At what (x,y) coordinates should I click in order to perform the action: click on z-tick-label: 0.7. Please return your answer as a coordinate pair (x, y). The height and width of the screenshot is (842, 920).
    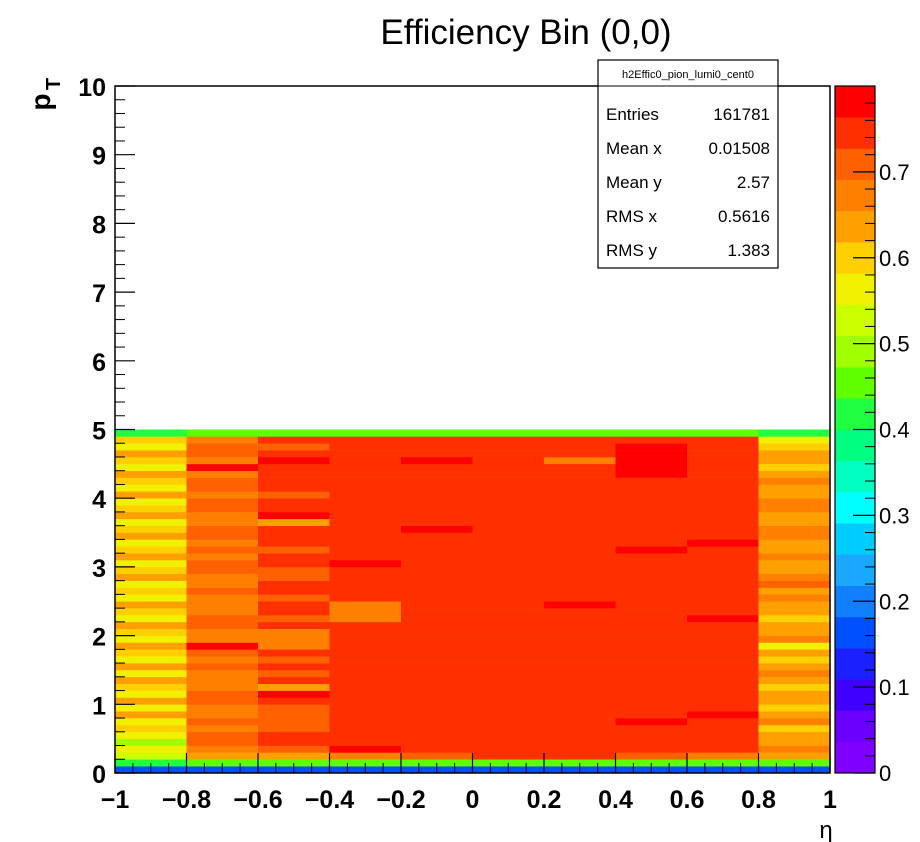
    Looking at the image, I should click on (894, 172).